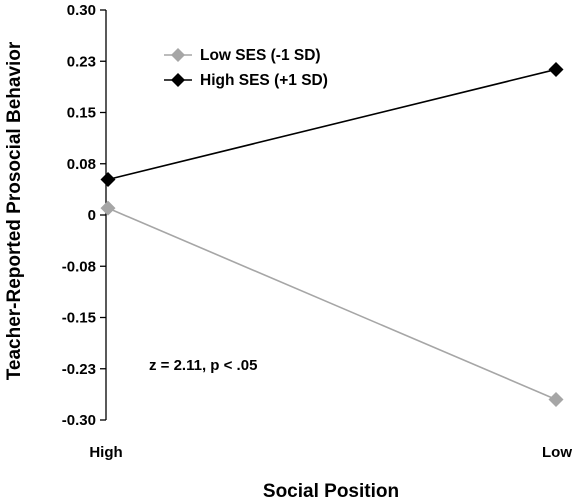 Image resolution: width=574 pixels, height=500 pixels. Describe the element at coordinates (105, 452) in the screenshot. I see `x-tick-label: High` at that location.